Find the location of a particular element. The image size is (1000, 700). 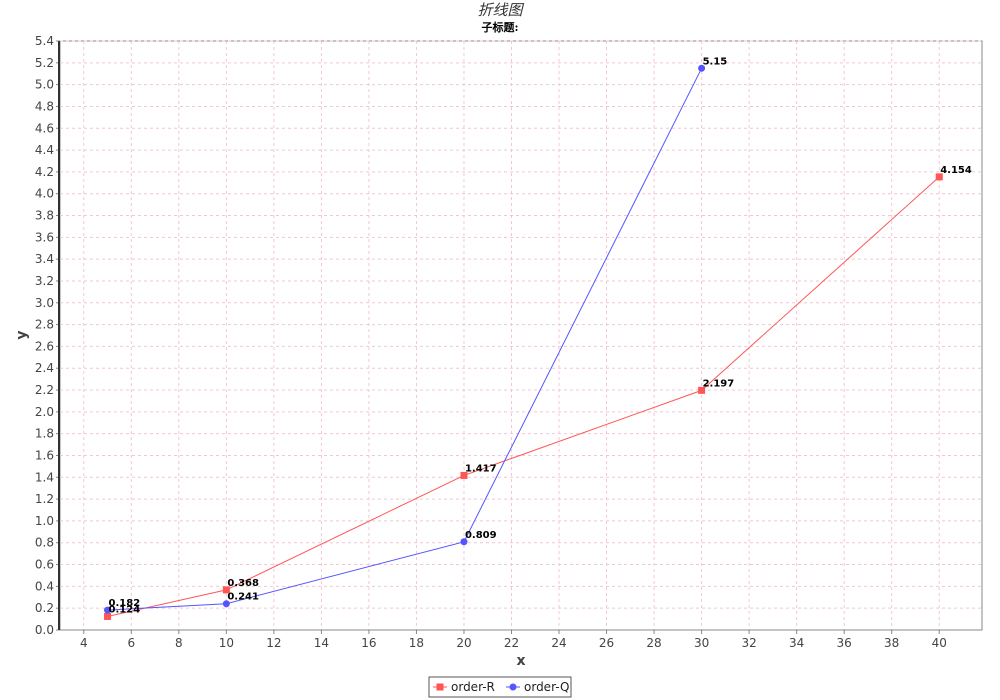

y-tick-label: 1.2 is located at coordinates (44, 499).